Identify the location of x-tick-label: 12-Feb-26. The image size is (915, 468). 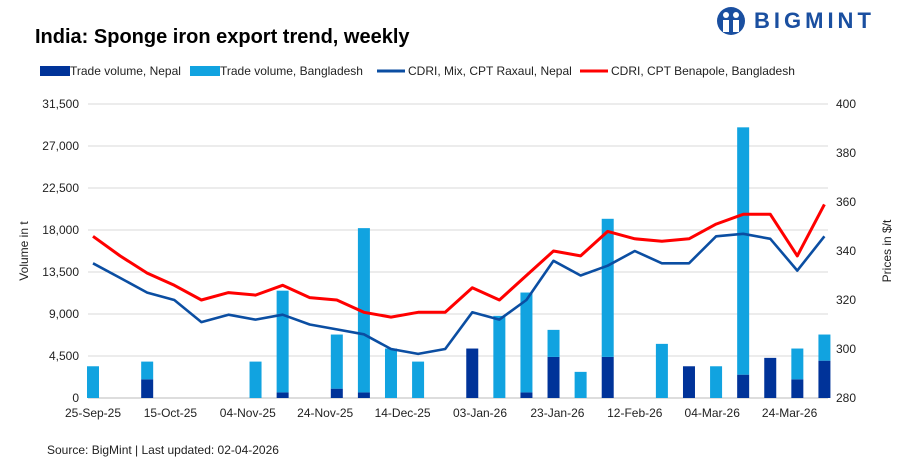
(635, 413).